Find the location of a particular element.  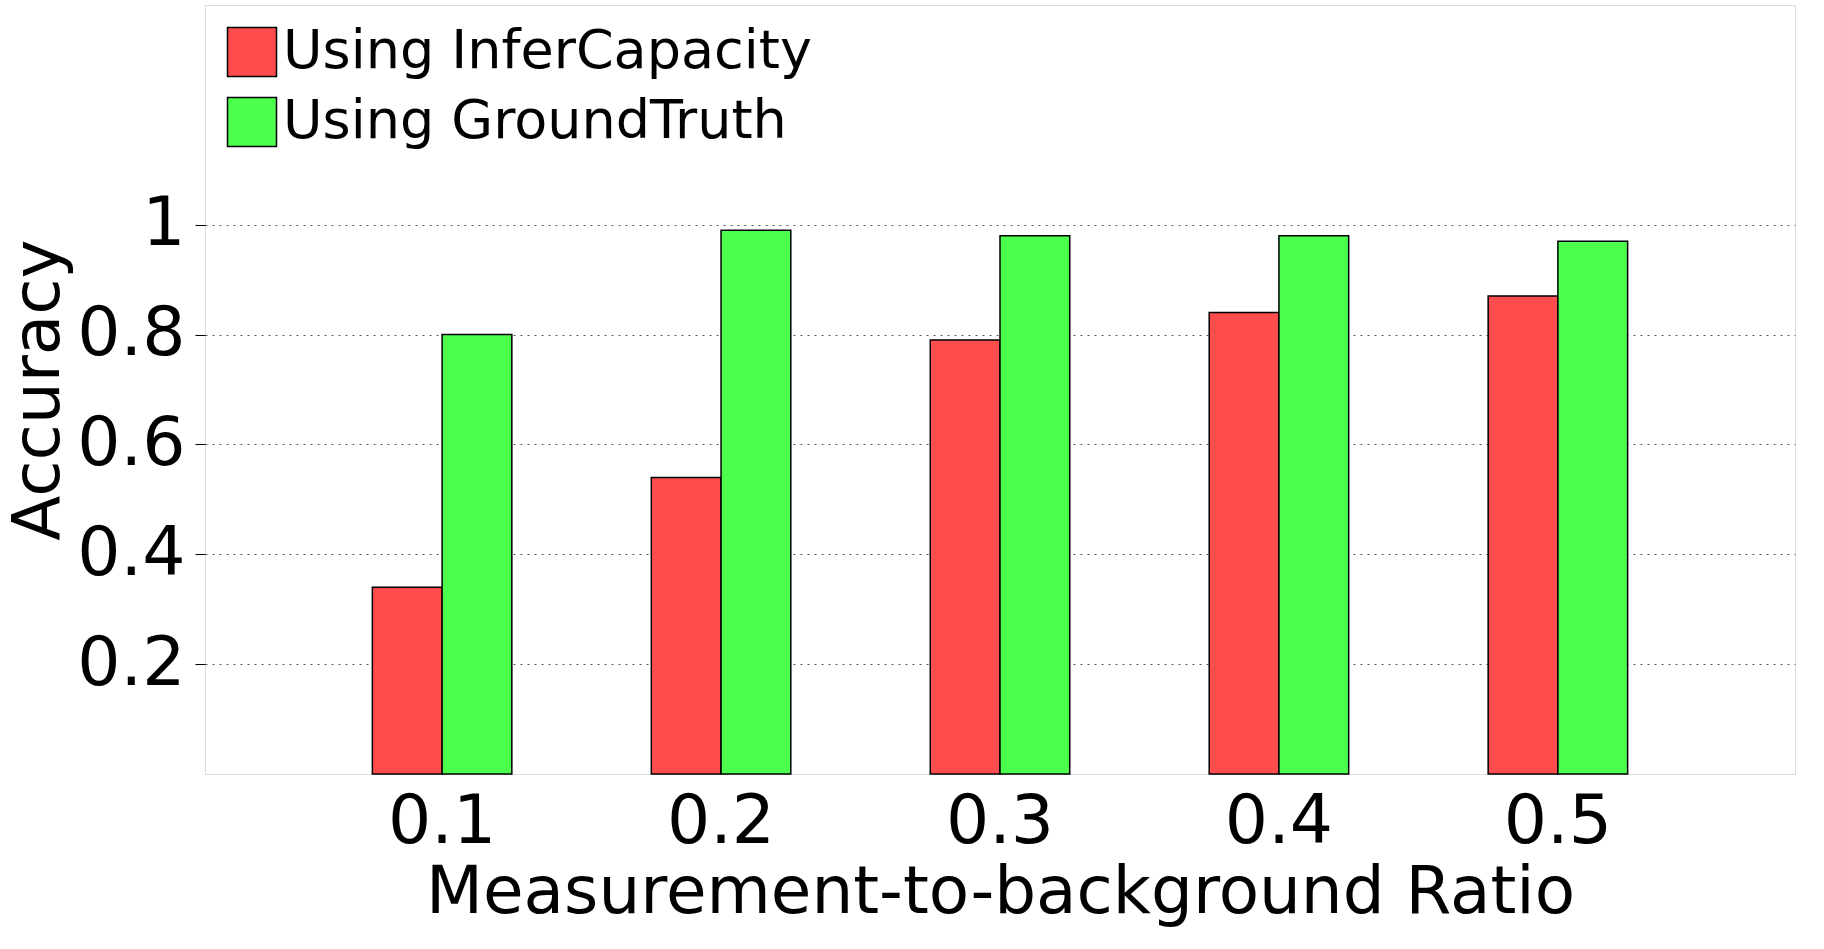

y-tick-label: 0.6 is located at coordinates (131, 441).